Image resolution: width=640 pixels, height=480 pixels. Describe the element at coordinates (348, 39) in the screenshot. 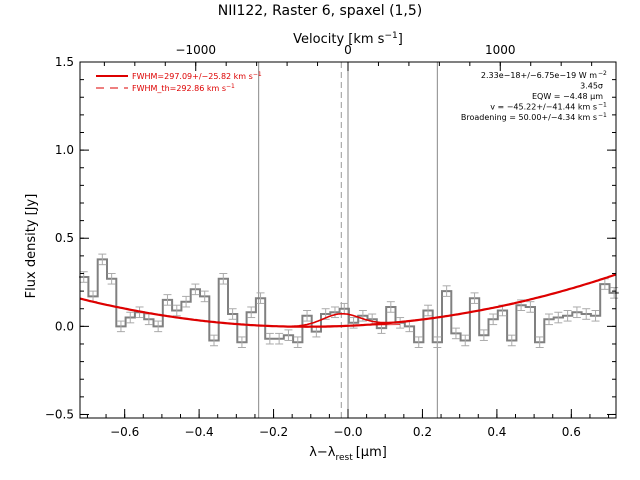

I see `top-axis-label: Velocity [km s−1]` at that location.